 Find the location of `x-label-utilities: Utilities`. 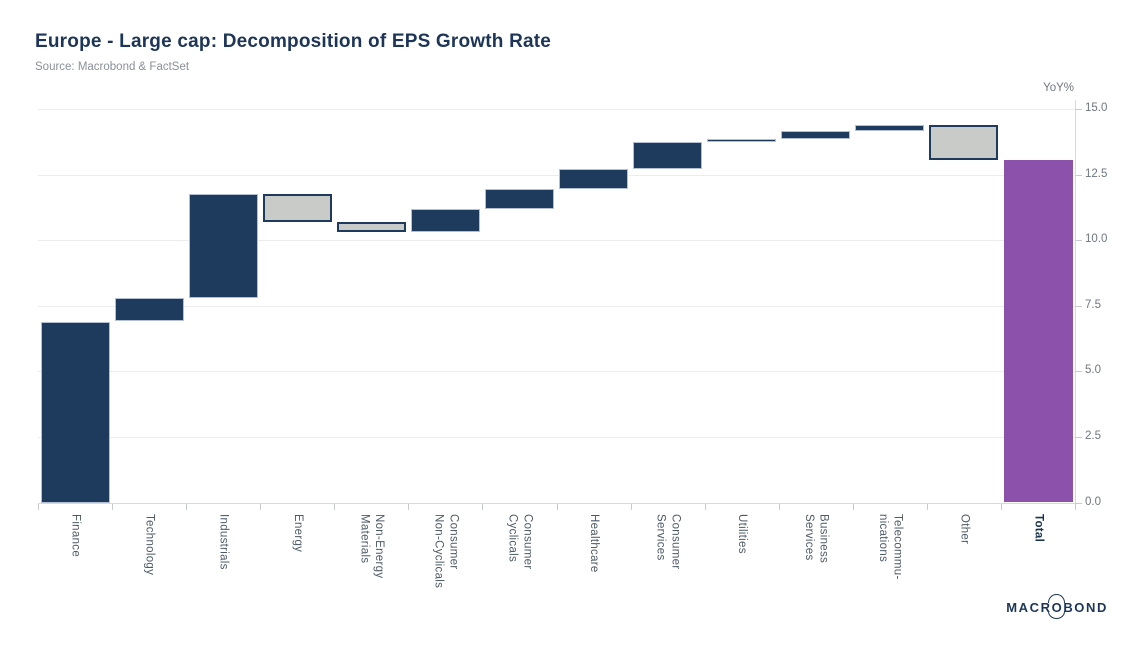

x-label-utilities: Utilities is located at coordinates (742, 534).